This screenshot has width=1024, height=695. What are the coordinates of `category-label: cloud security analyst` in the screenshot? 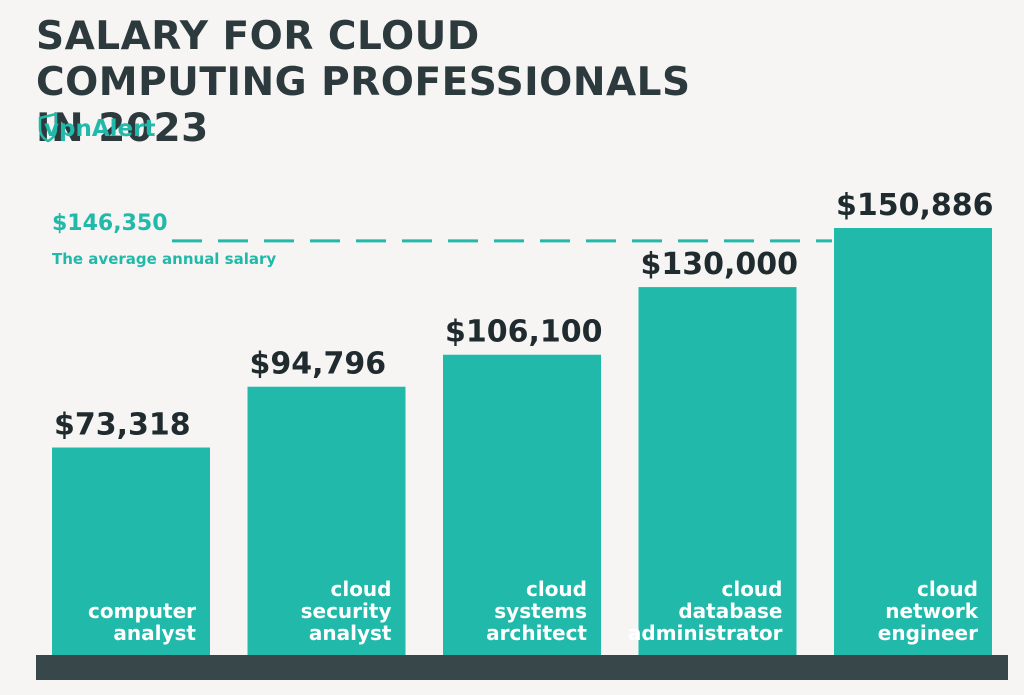 It's located at (346, 611).